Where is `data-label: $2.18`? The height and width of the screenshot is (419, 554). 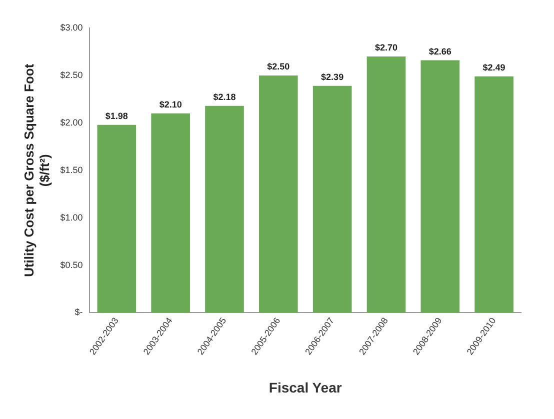
data-label: $2.18 is located at coordinates (224, 97).